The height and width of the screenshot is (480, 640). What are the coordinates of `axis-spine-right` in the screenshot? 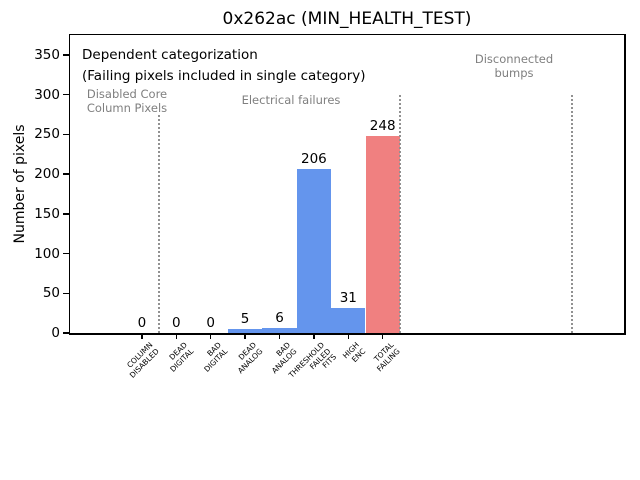 It's located at (625, 184).